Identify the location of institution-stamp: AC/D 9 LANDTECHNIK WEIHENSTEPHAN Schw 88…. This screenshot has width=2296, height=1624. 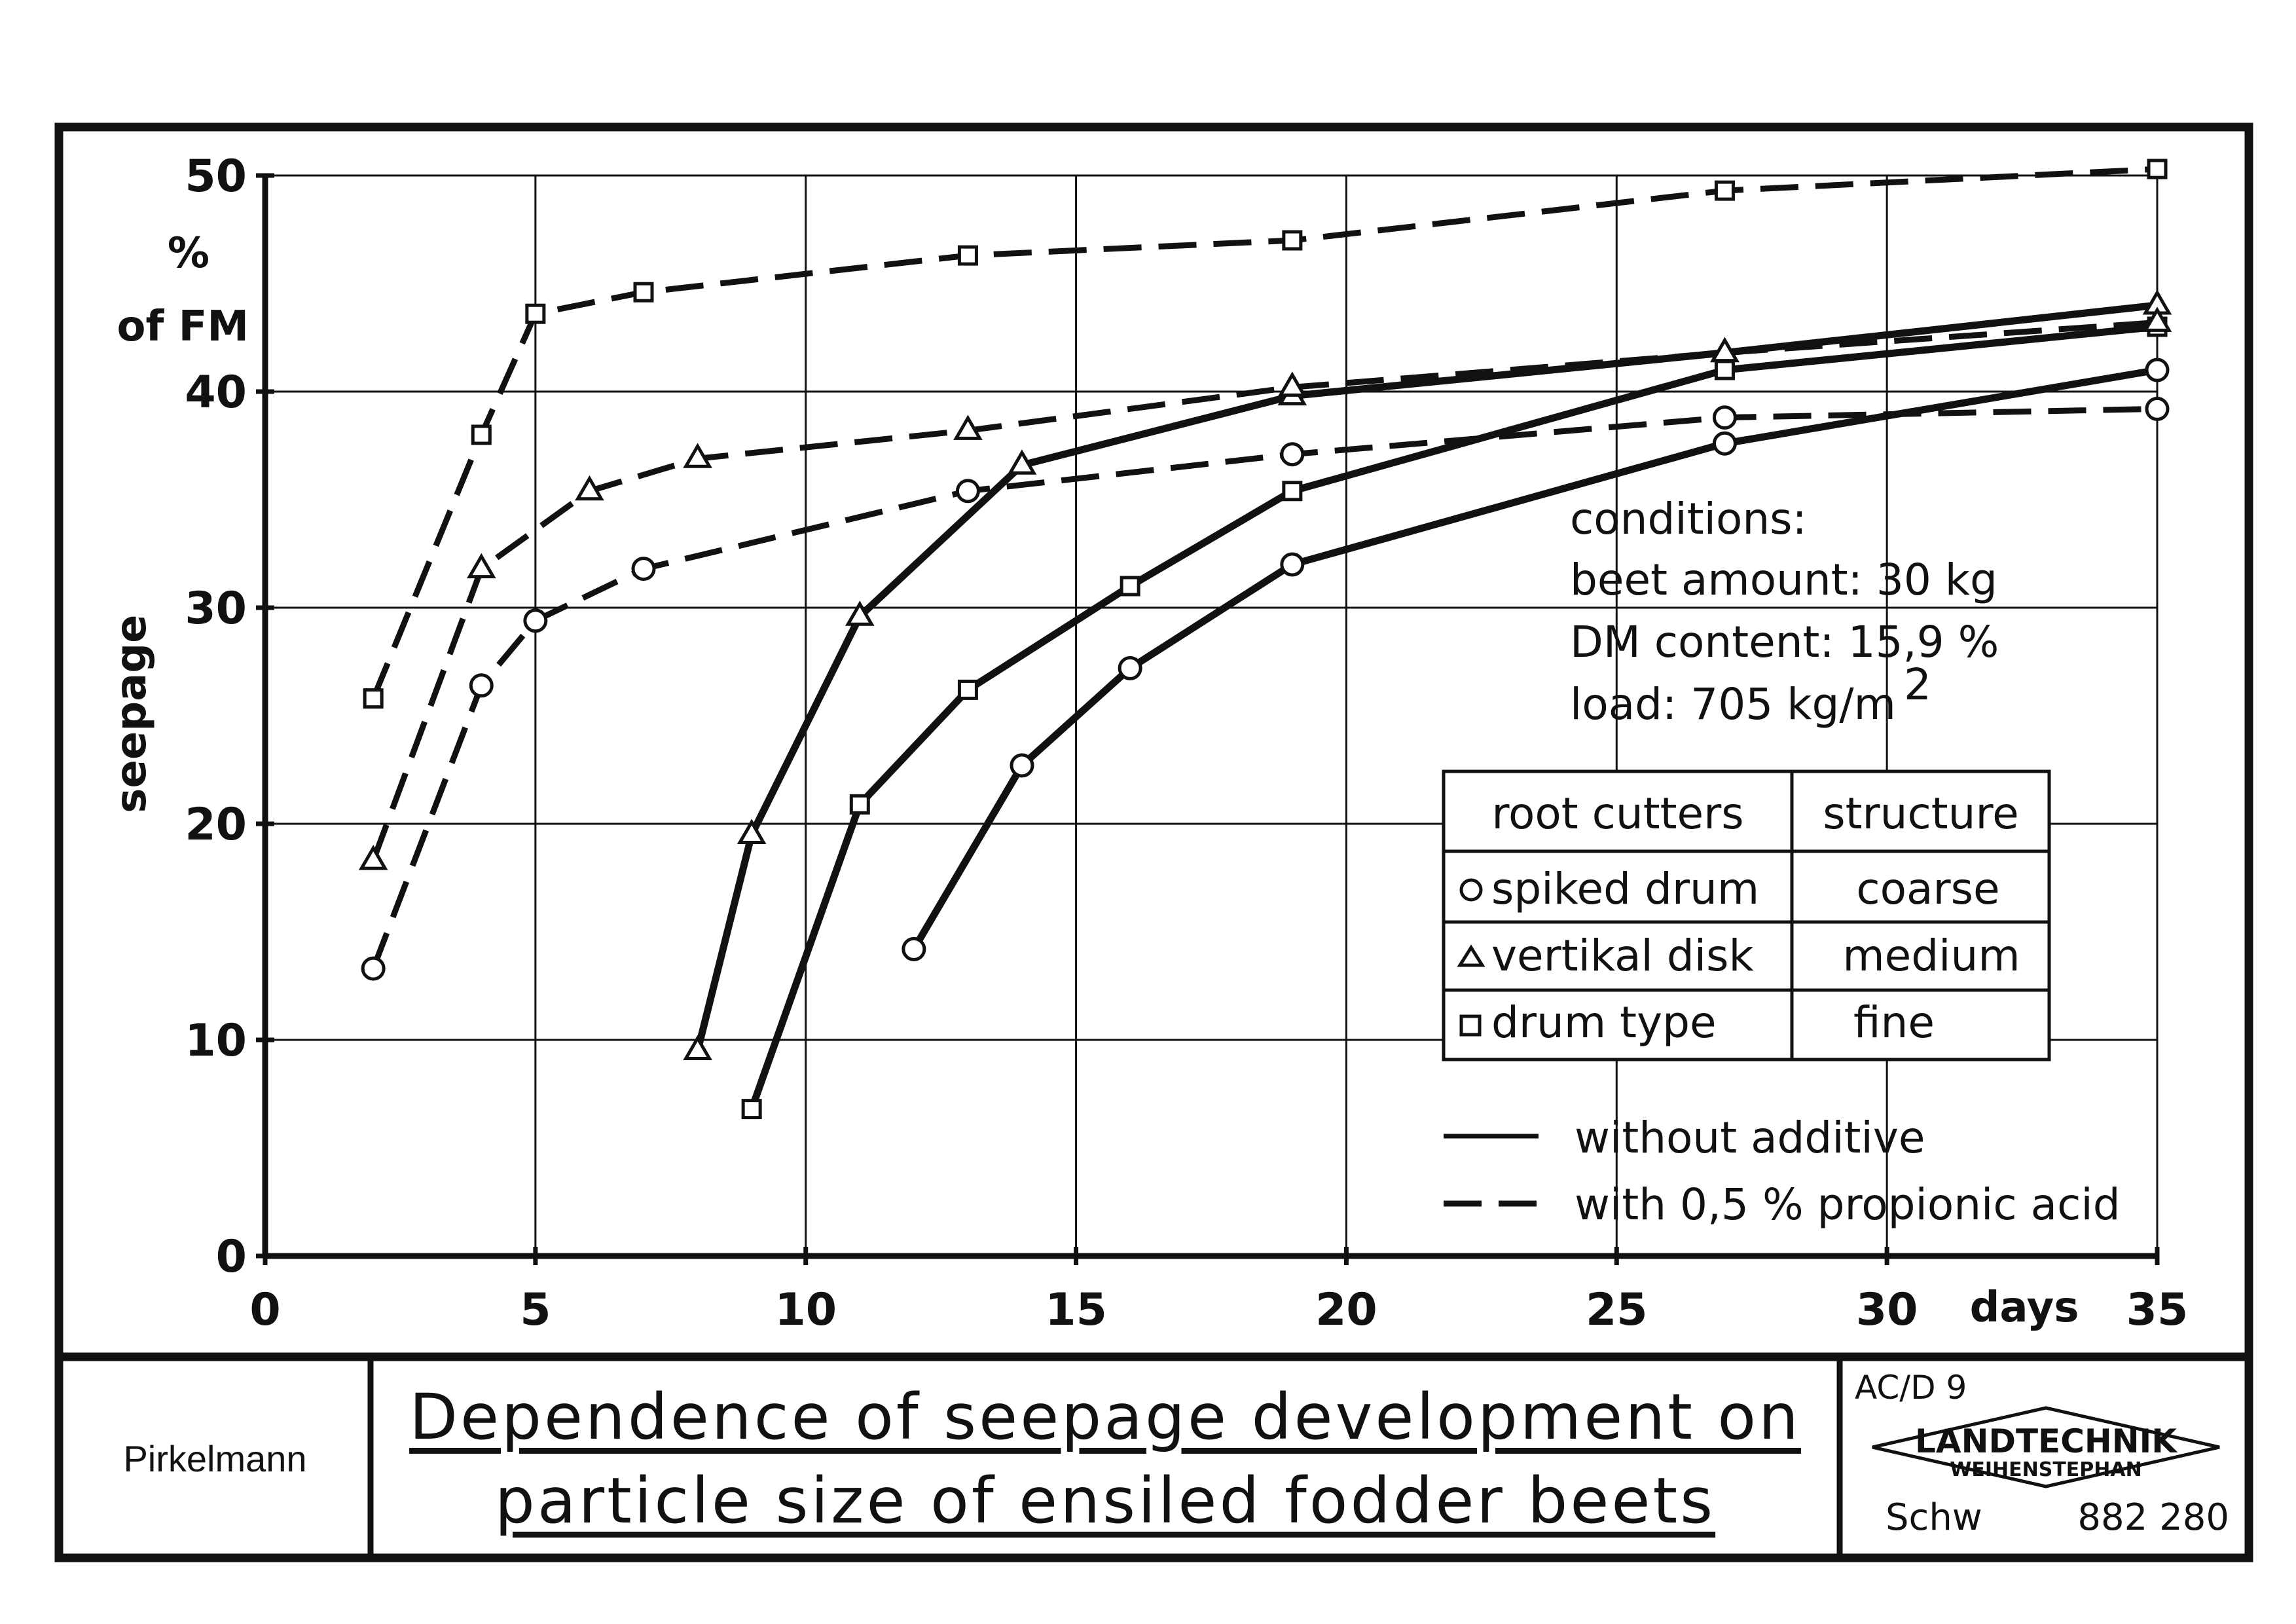
(2046, 1458).